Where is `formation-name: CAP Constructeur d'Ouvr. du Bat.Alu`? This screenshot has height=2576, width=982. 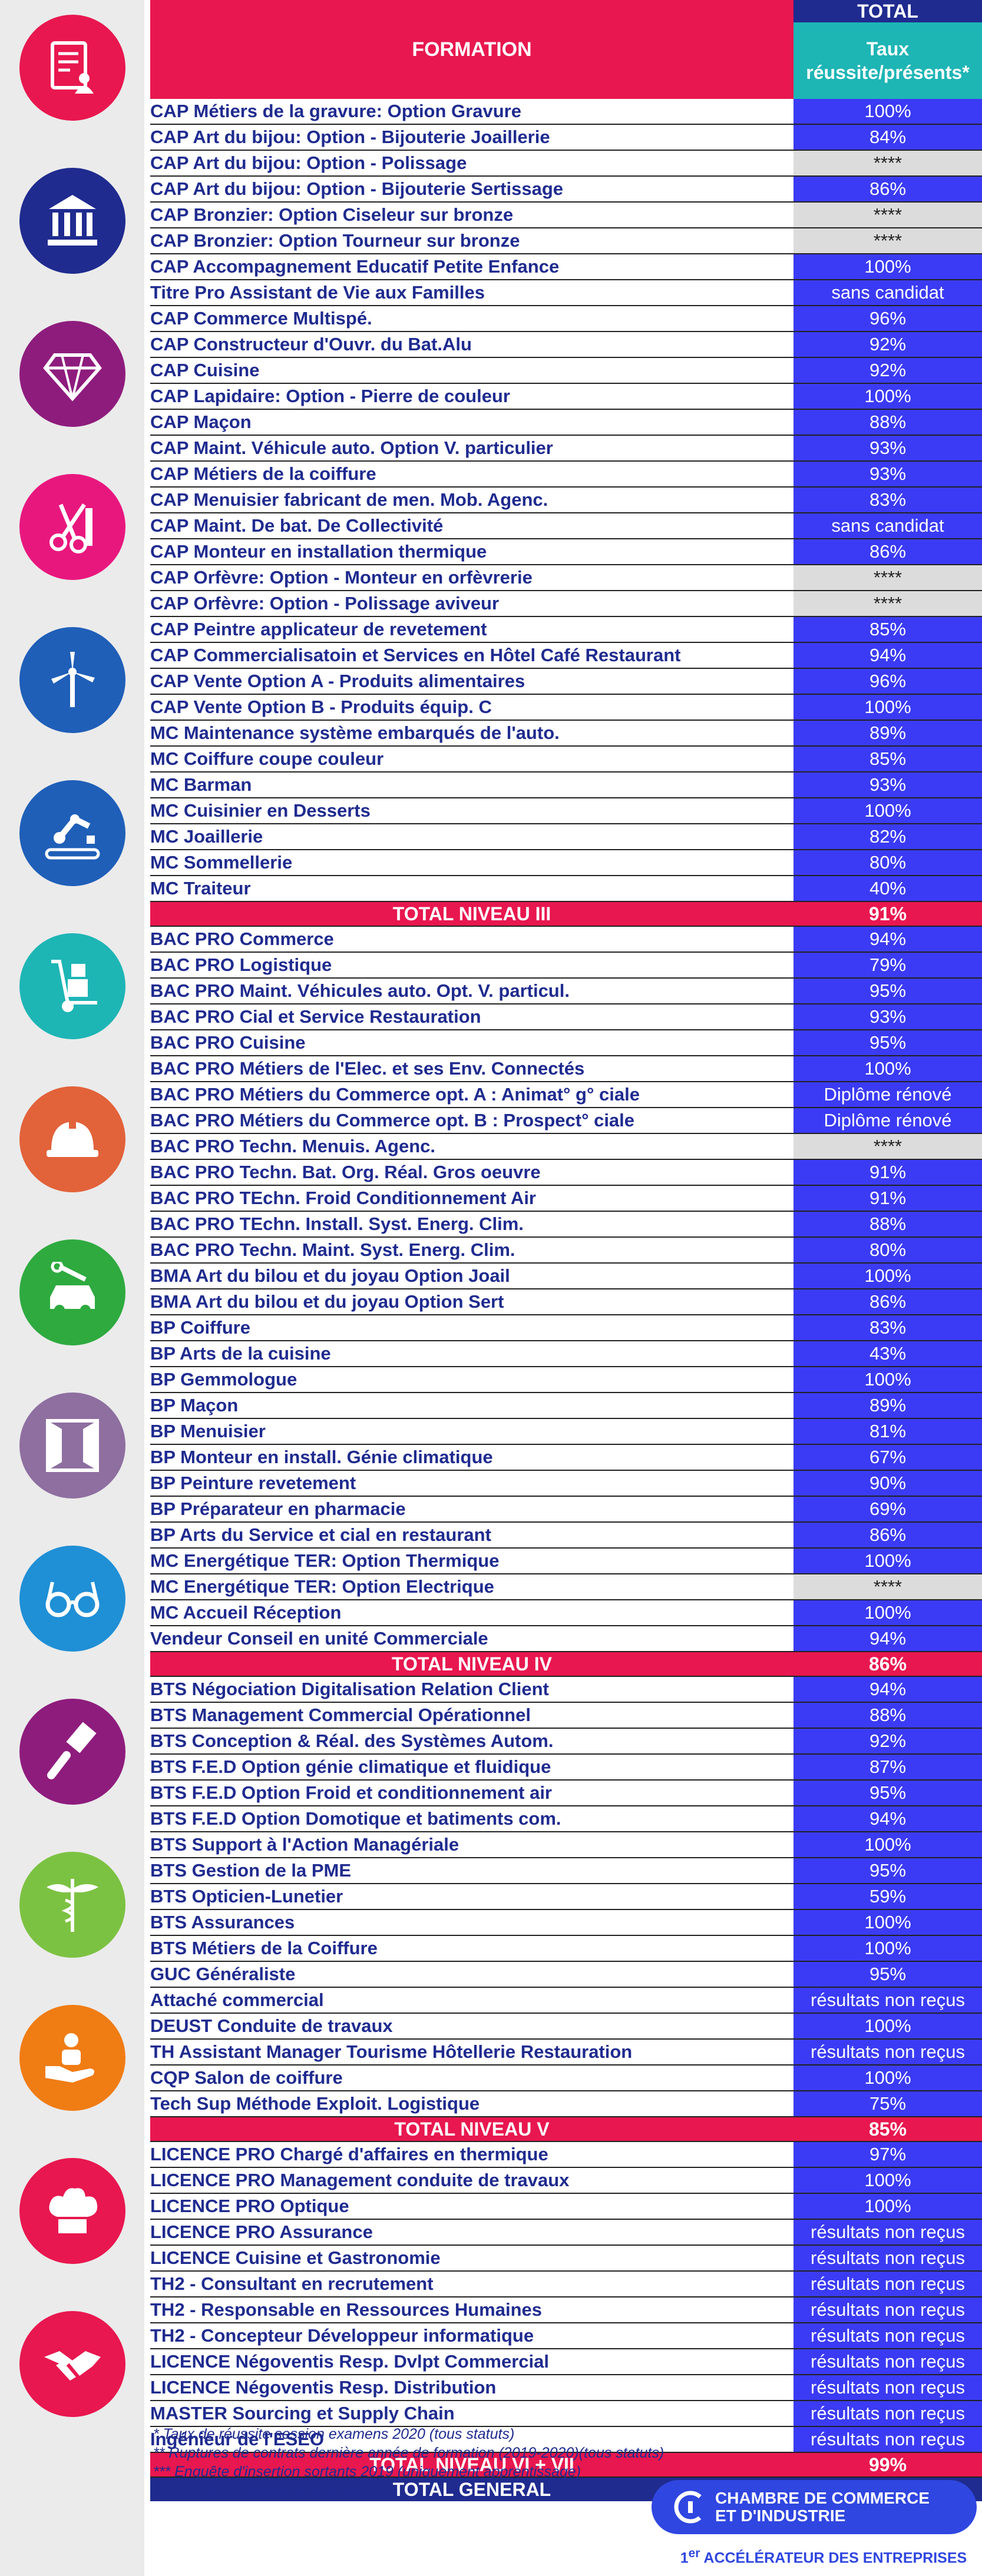
formation-name: CAP Constructeur d'Ouvr. du Bat.Alu is located at coordinates (471, 345).